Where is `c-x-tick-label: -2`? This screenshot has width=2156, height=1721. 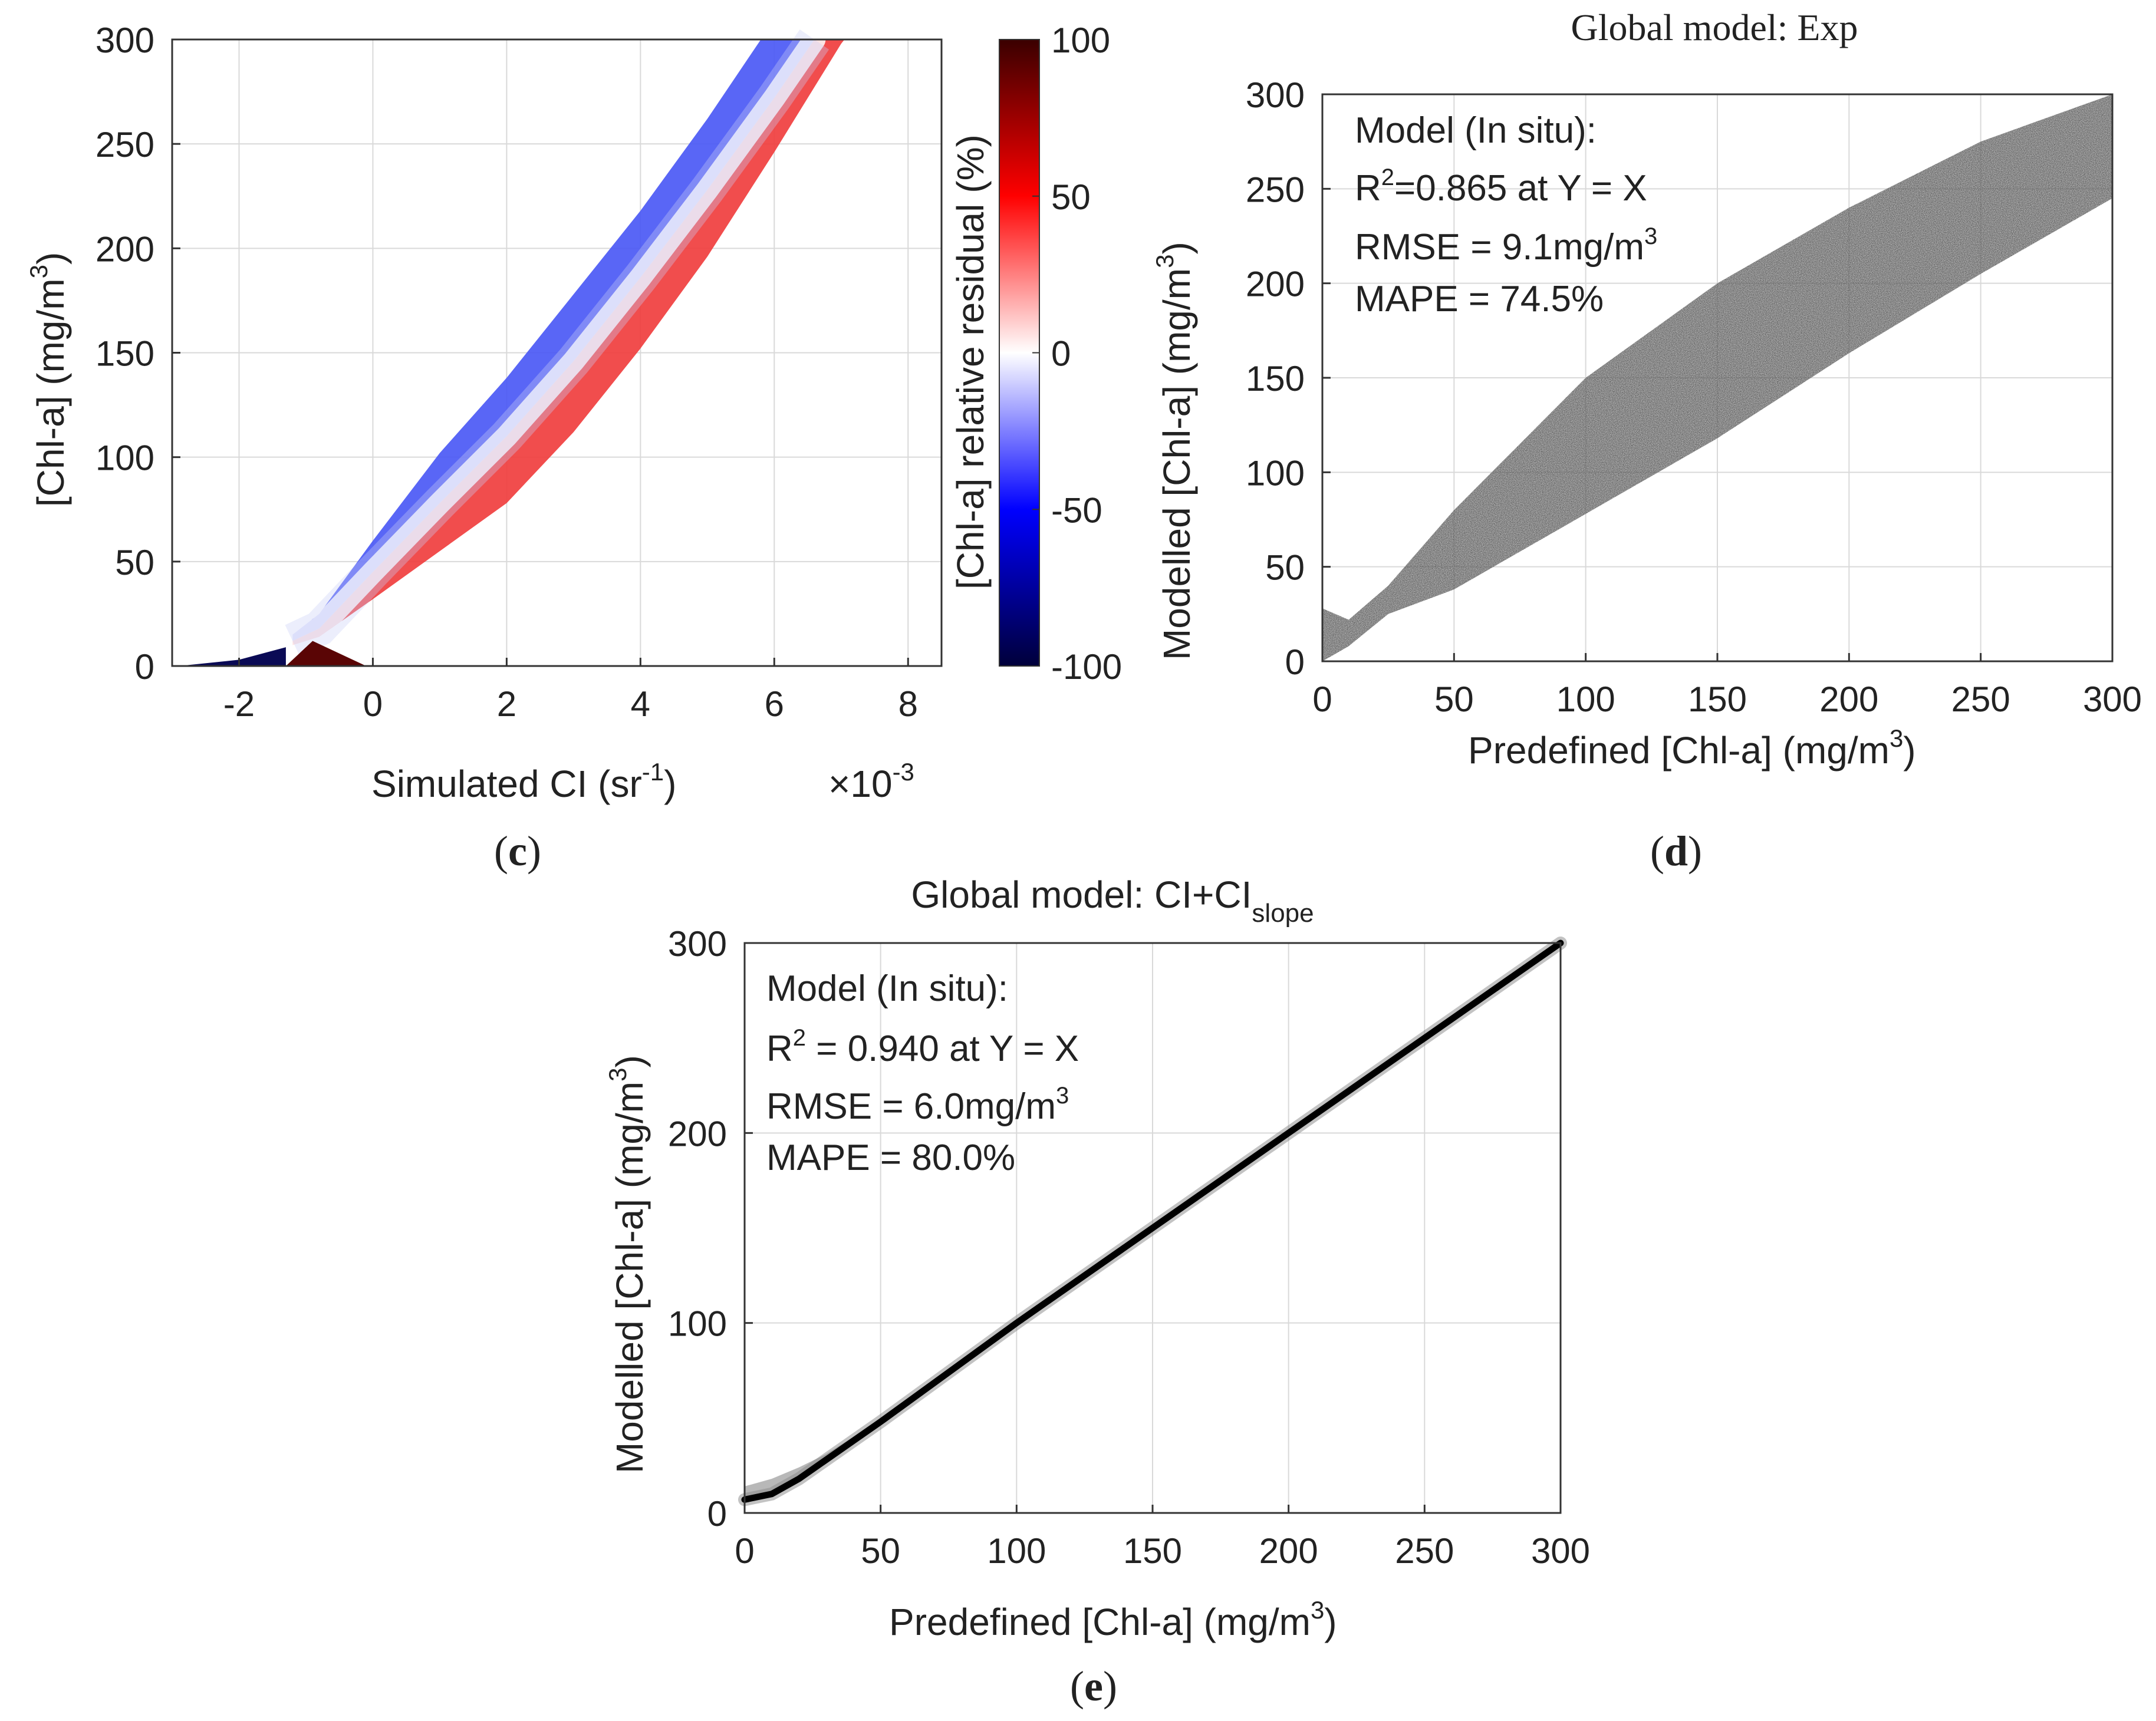
c-x-tick-label: -2 is located at coordinates (239, 704).